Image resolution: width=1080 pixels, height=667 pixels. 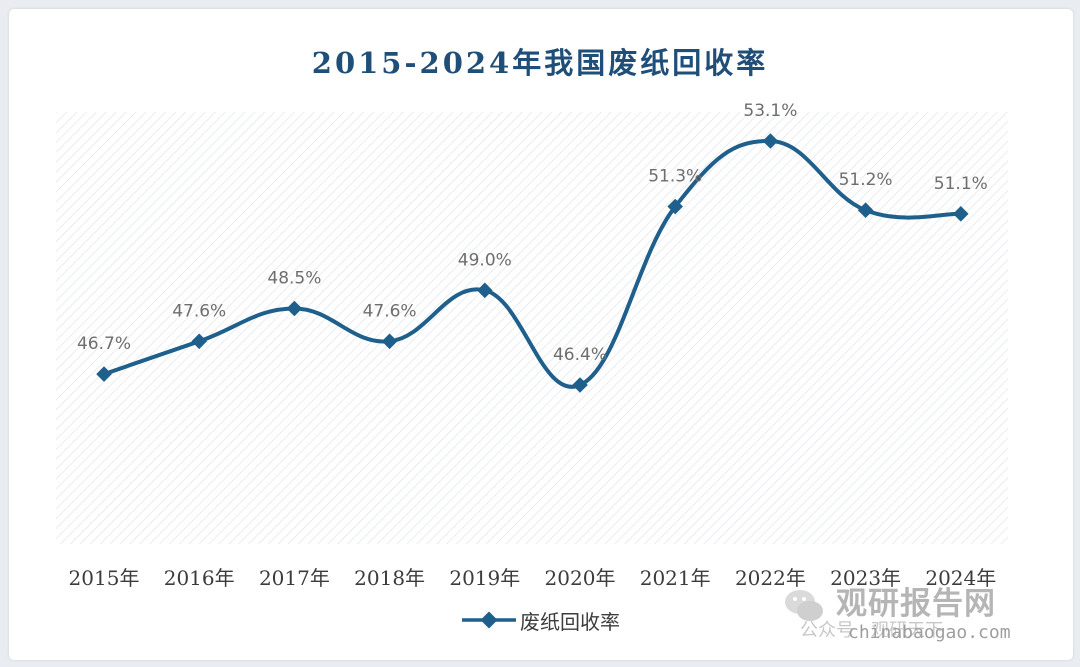 What do you see at coordinates (866, 180) in the screenshot?
I see `data-label-9: 51.2%` at bounding box center [866, 180].